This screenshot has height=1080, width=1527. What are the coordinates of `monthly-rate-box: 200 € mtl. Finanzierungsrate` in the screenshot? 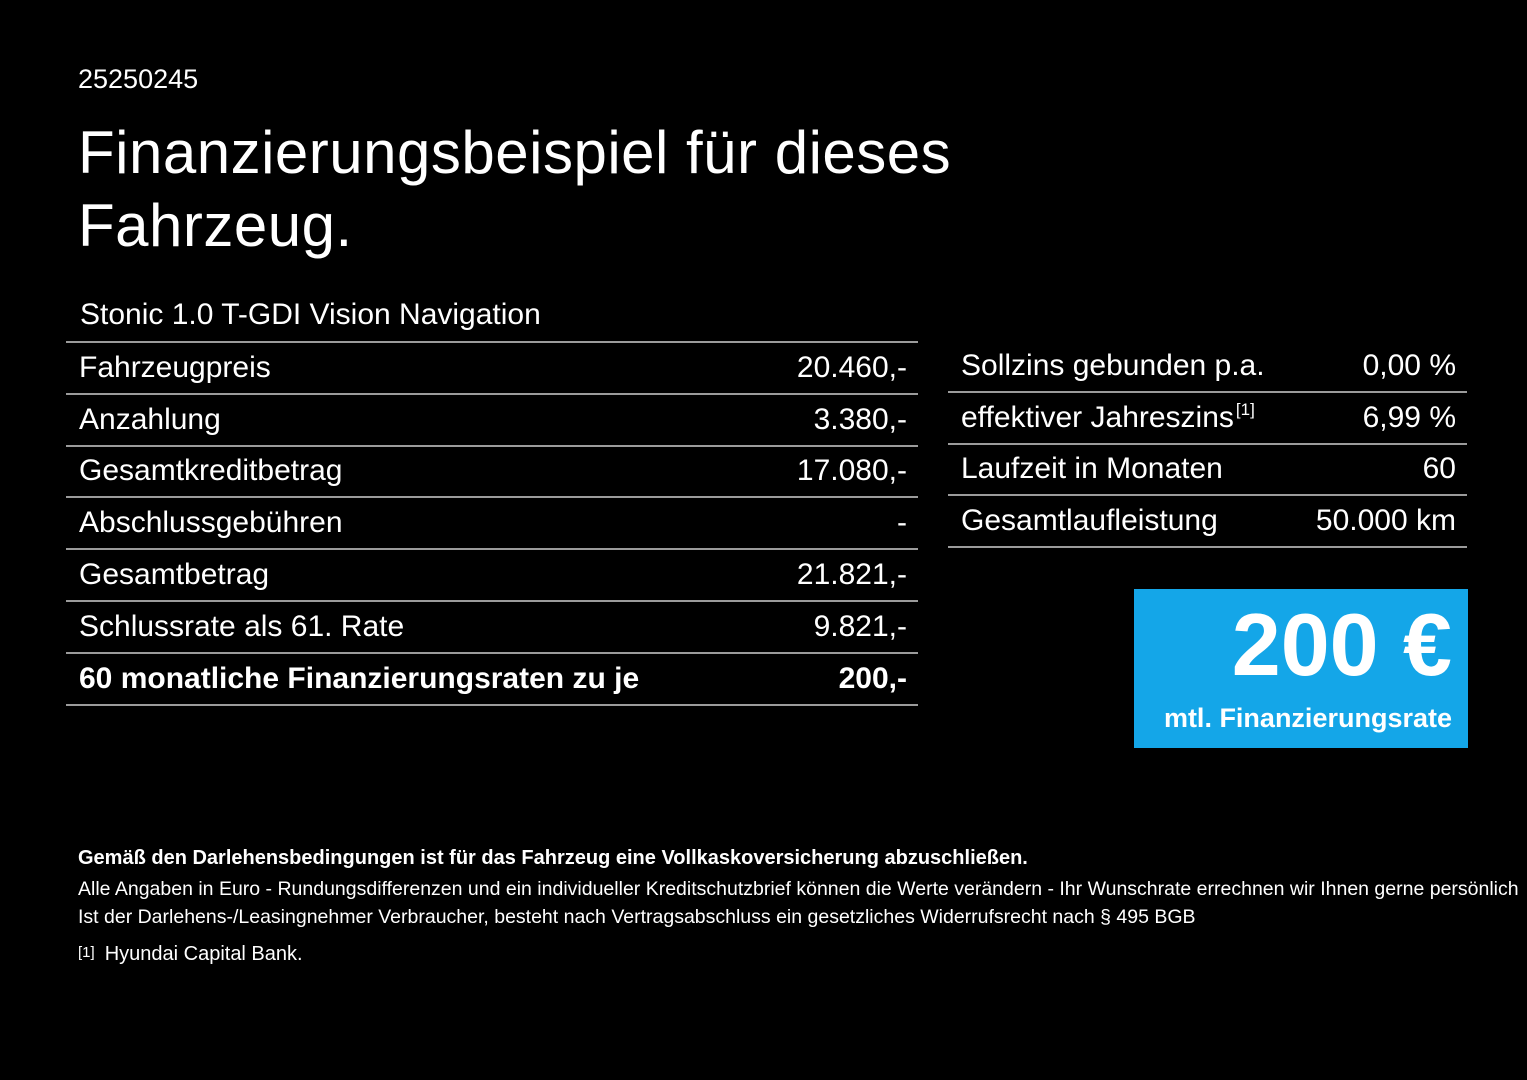 It's located at (1301, 668).